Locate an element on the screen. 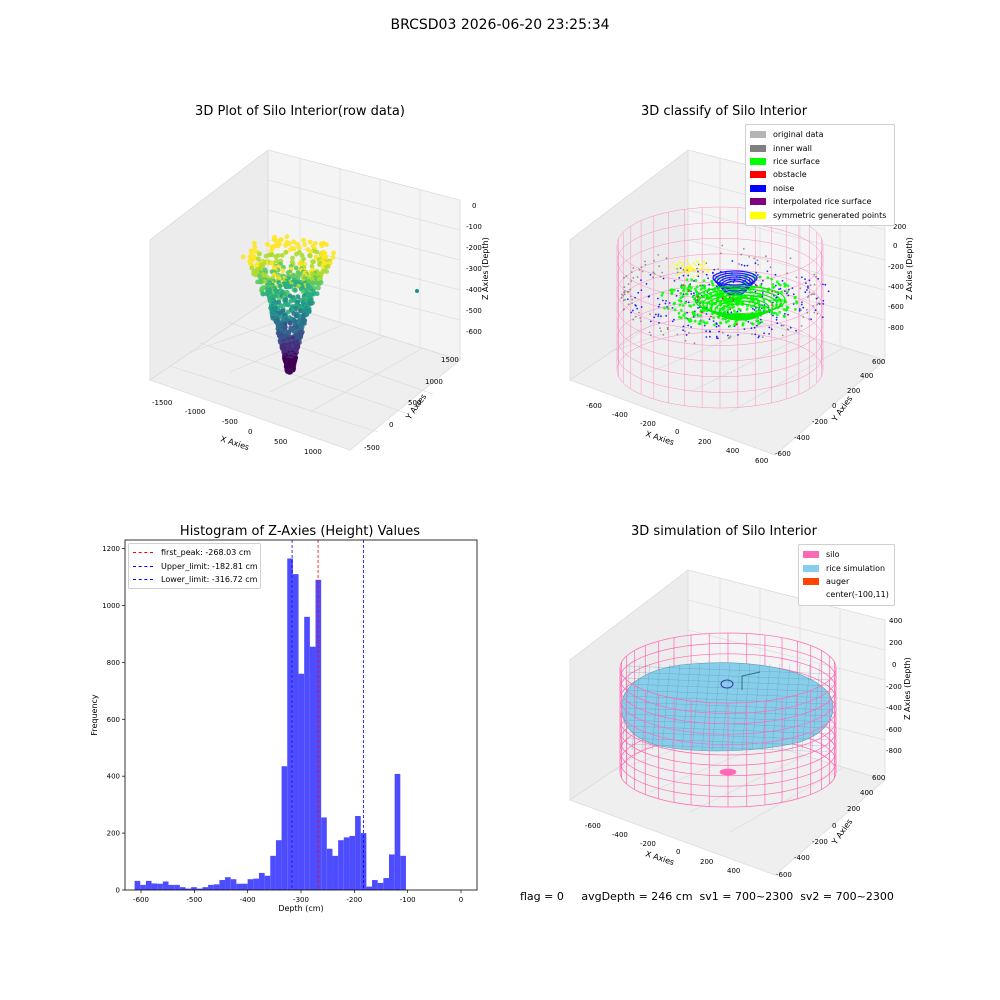 The image size is (1000, 1000). br-rice-surface is located at coordinates (727, 707).